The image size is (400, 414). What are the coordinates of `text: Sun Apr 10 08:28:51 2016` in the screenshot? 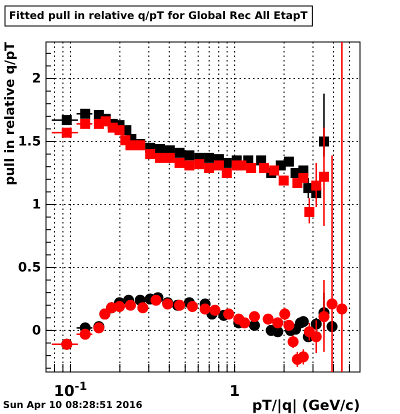 It's located at (73, 405).